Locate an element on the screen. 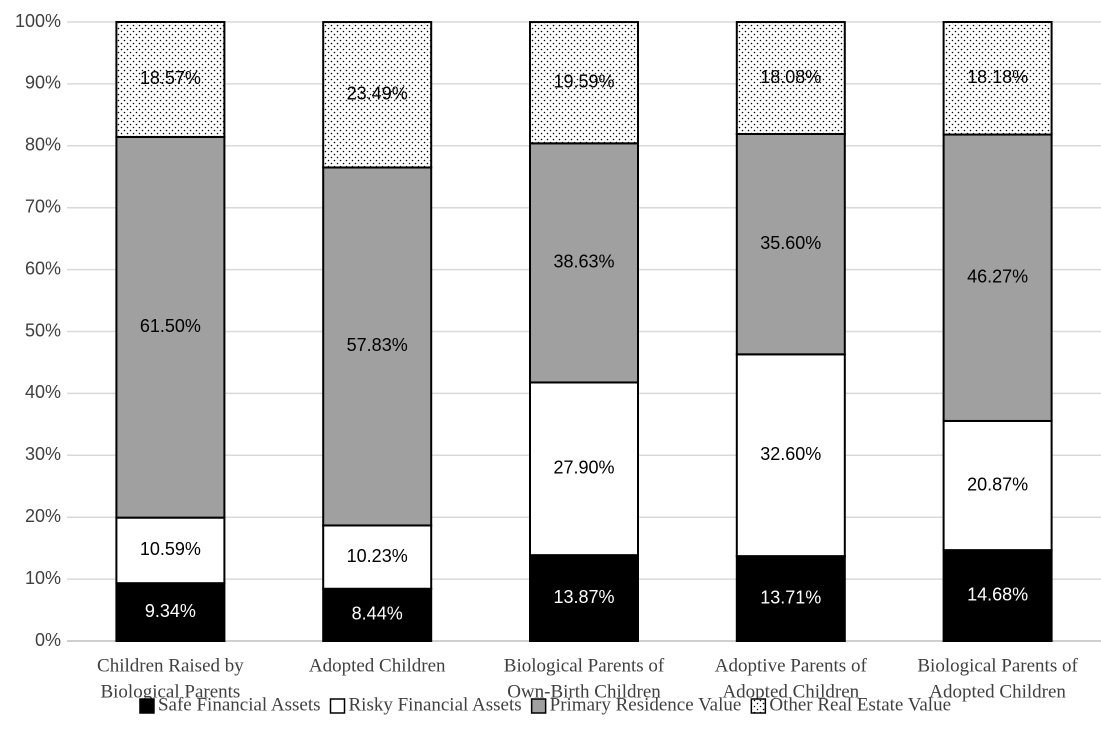 Image resolution: width=1101 pixels, height=745 pixels. legend-label: Risky Financial Assets is located at coordinates (435, 704).